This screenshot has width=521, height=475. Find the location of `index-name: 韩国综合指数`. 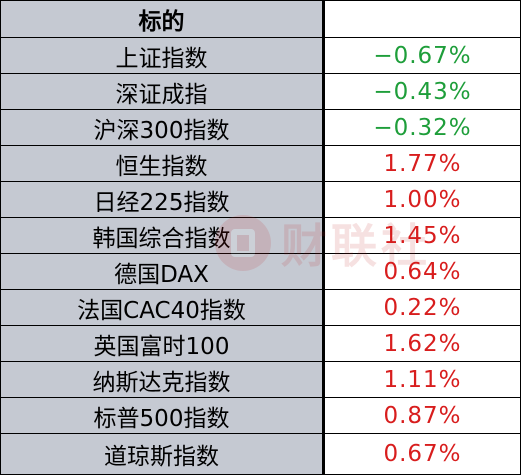

index-name: 韩国综合指数 is located at coordinates (162, 236).